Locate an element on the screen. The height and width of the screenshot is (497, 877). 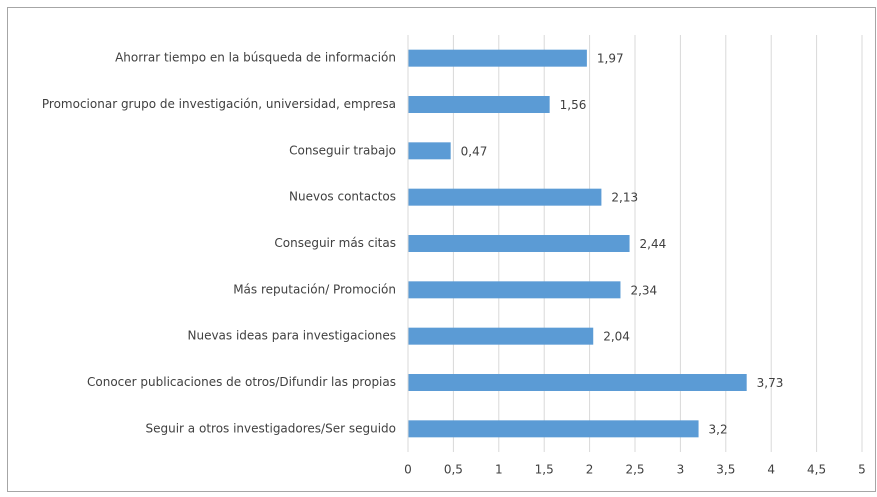
x-tick-label: 3 is located at coordinates (681, 470).